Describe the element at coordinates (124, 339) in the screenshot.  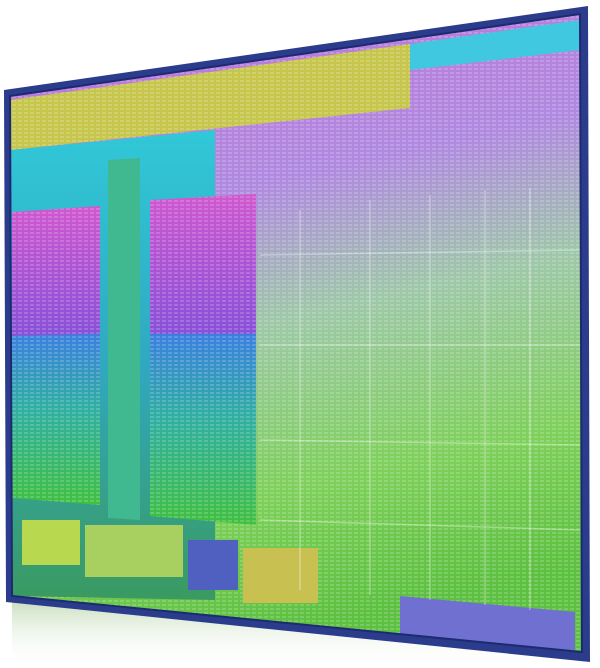
I see `spine` at that location.